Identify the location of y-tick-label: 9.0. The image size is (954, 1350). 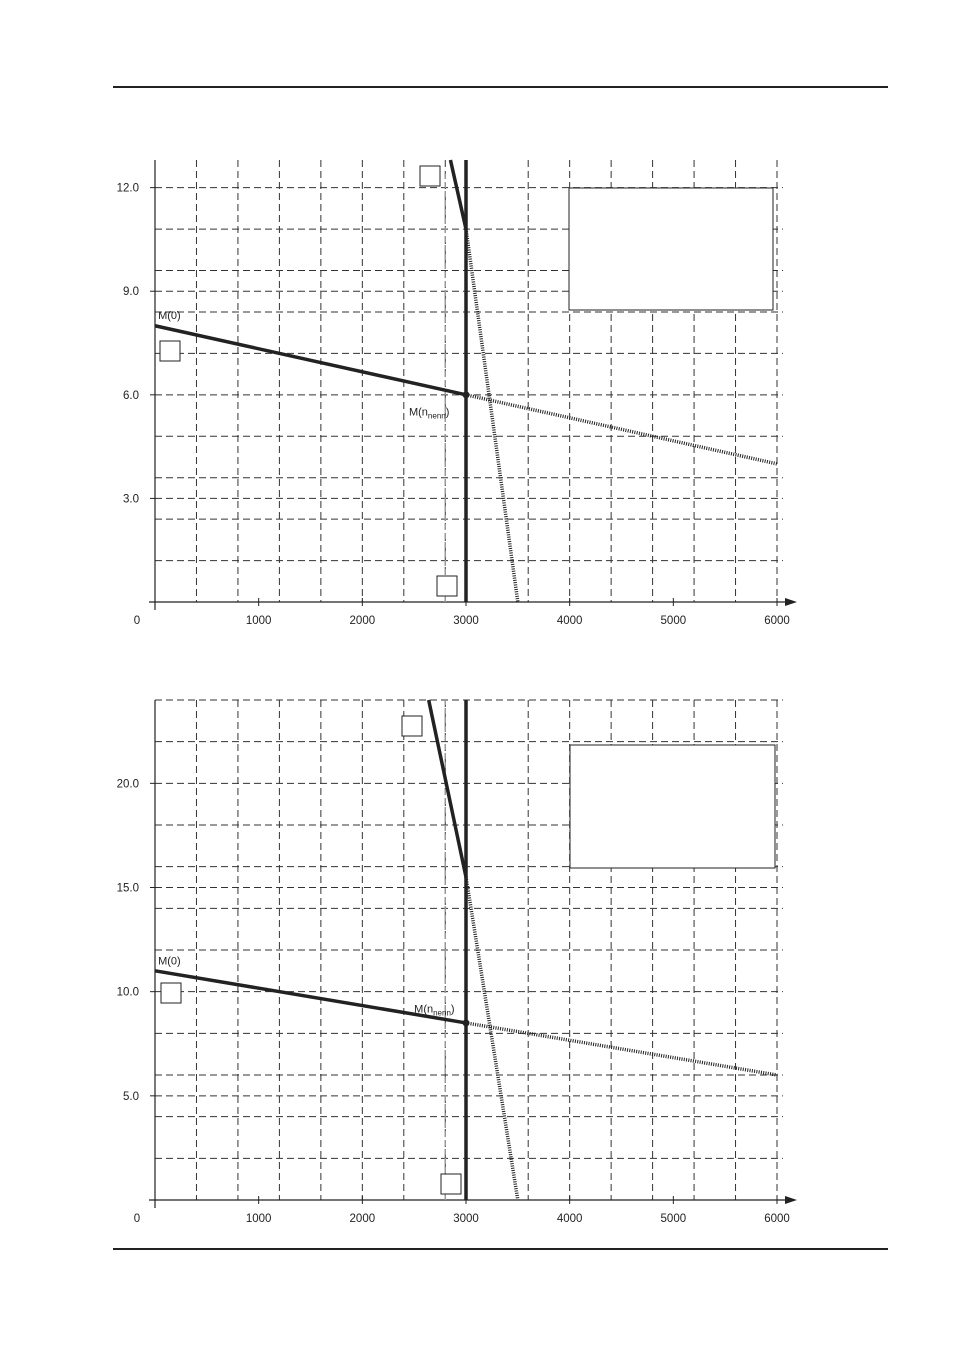
(131, 292).